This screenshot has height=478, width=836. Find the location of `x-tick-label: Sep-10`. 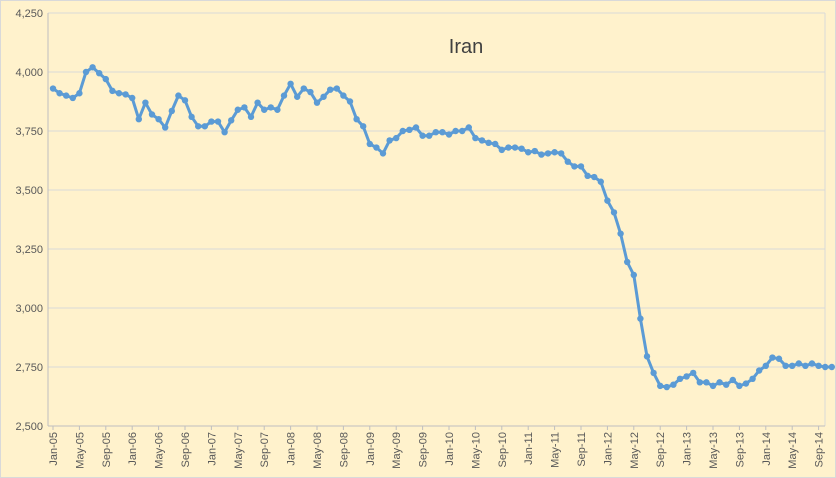

x-tick-label: Sep-10 is located at coordinates (503, 449).